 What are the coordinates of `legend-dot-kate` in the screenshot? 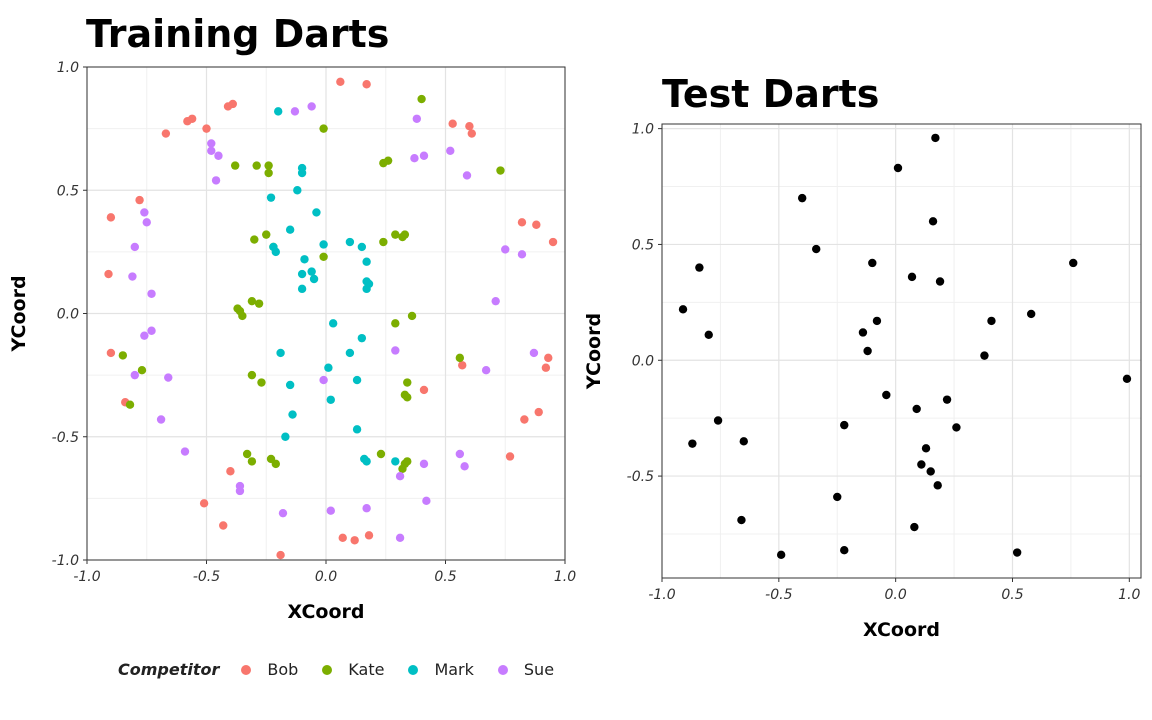 It's located at (327, 669).